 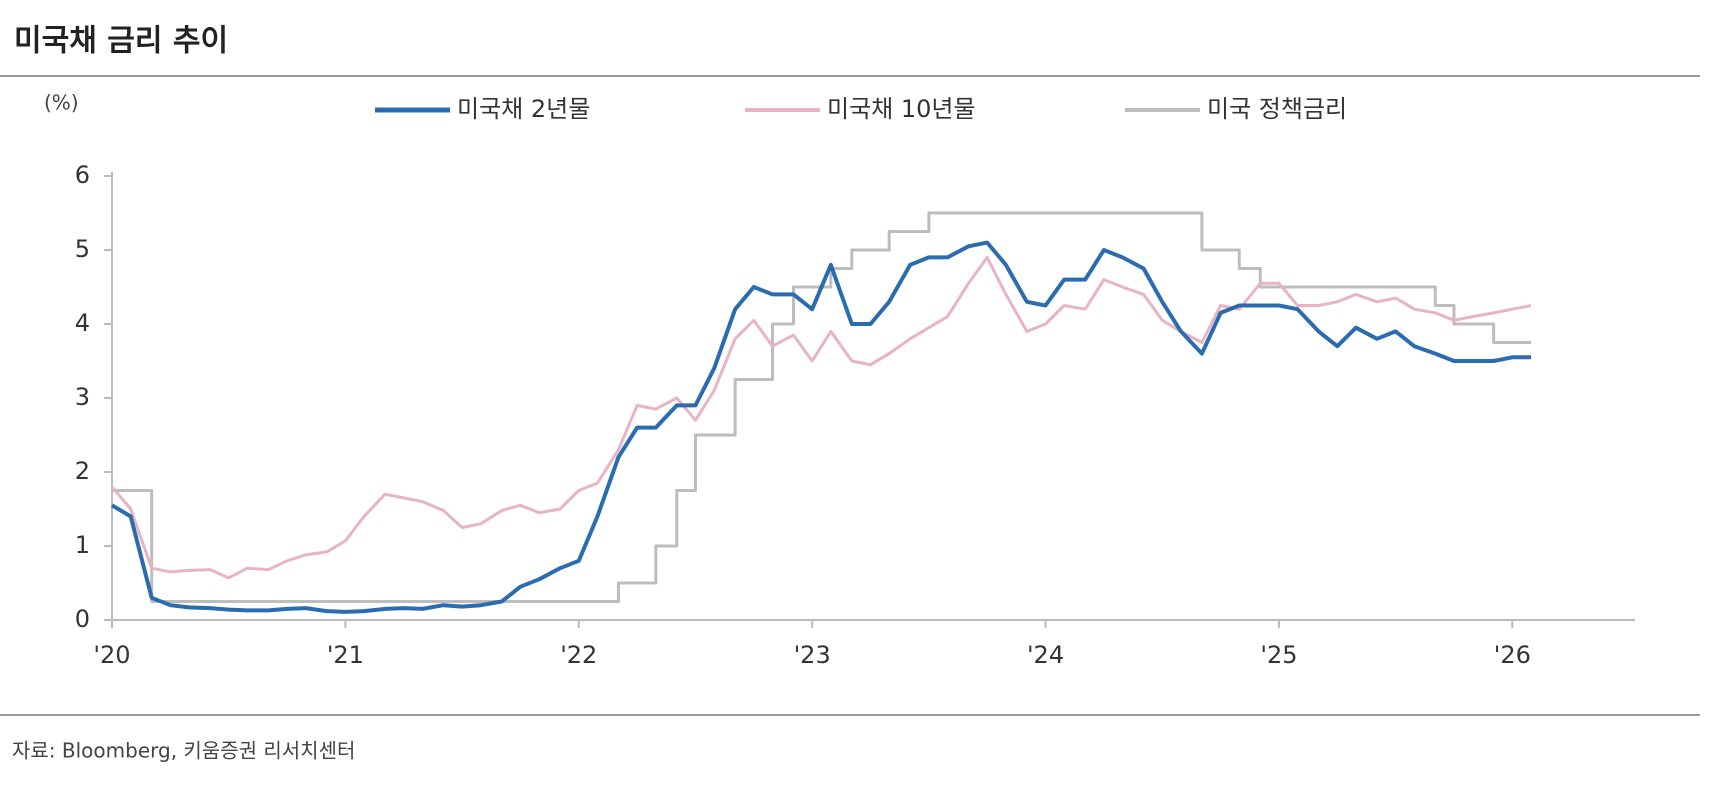 I want to click on x-tick-label: '24, so click(x=1045, y=655).